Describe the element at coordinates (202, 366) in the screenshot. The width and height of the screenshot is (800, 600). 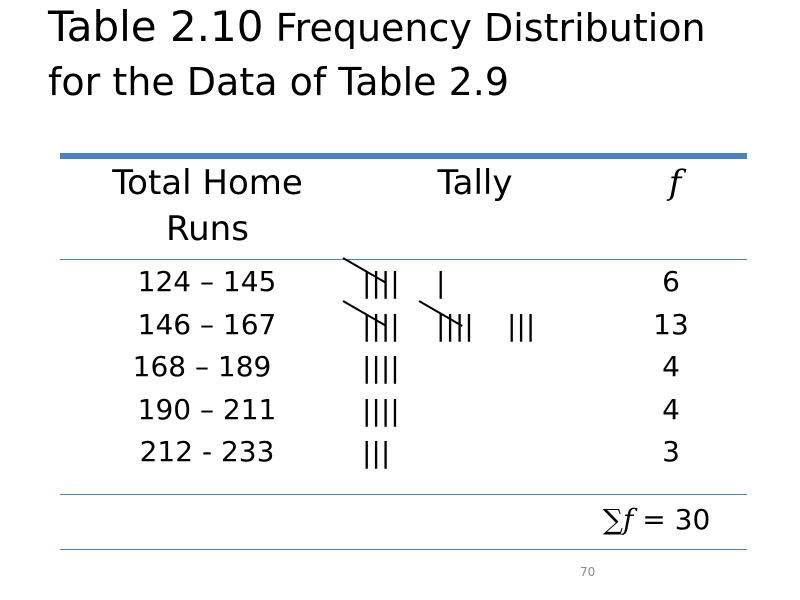
I see `range-cell: 168 – 189` at that location.